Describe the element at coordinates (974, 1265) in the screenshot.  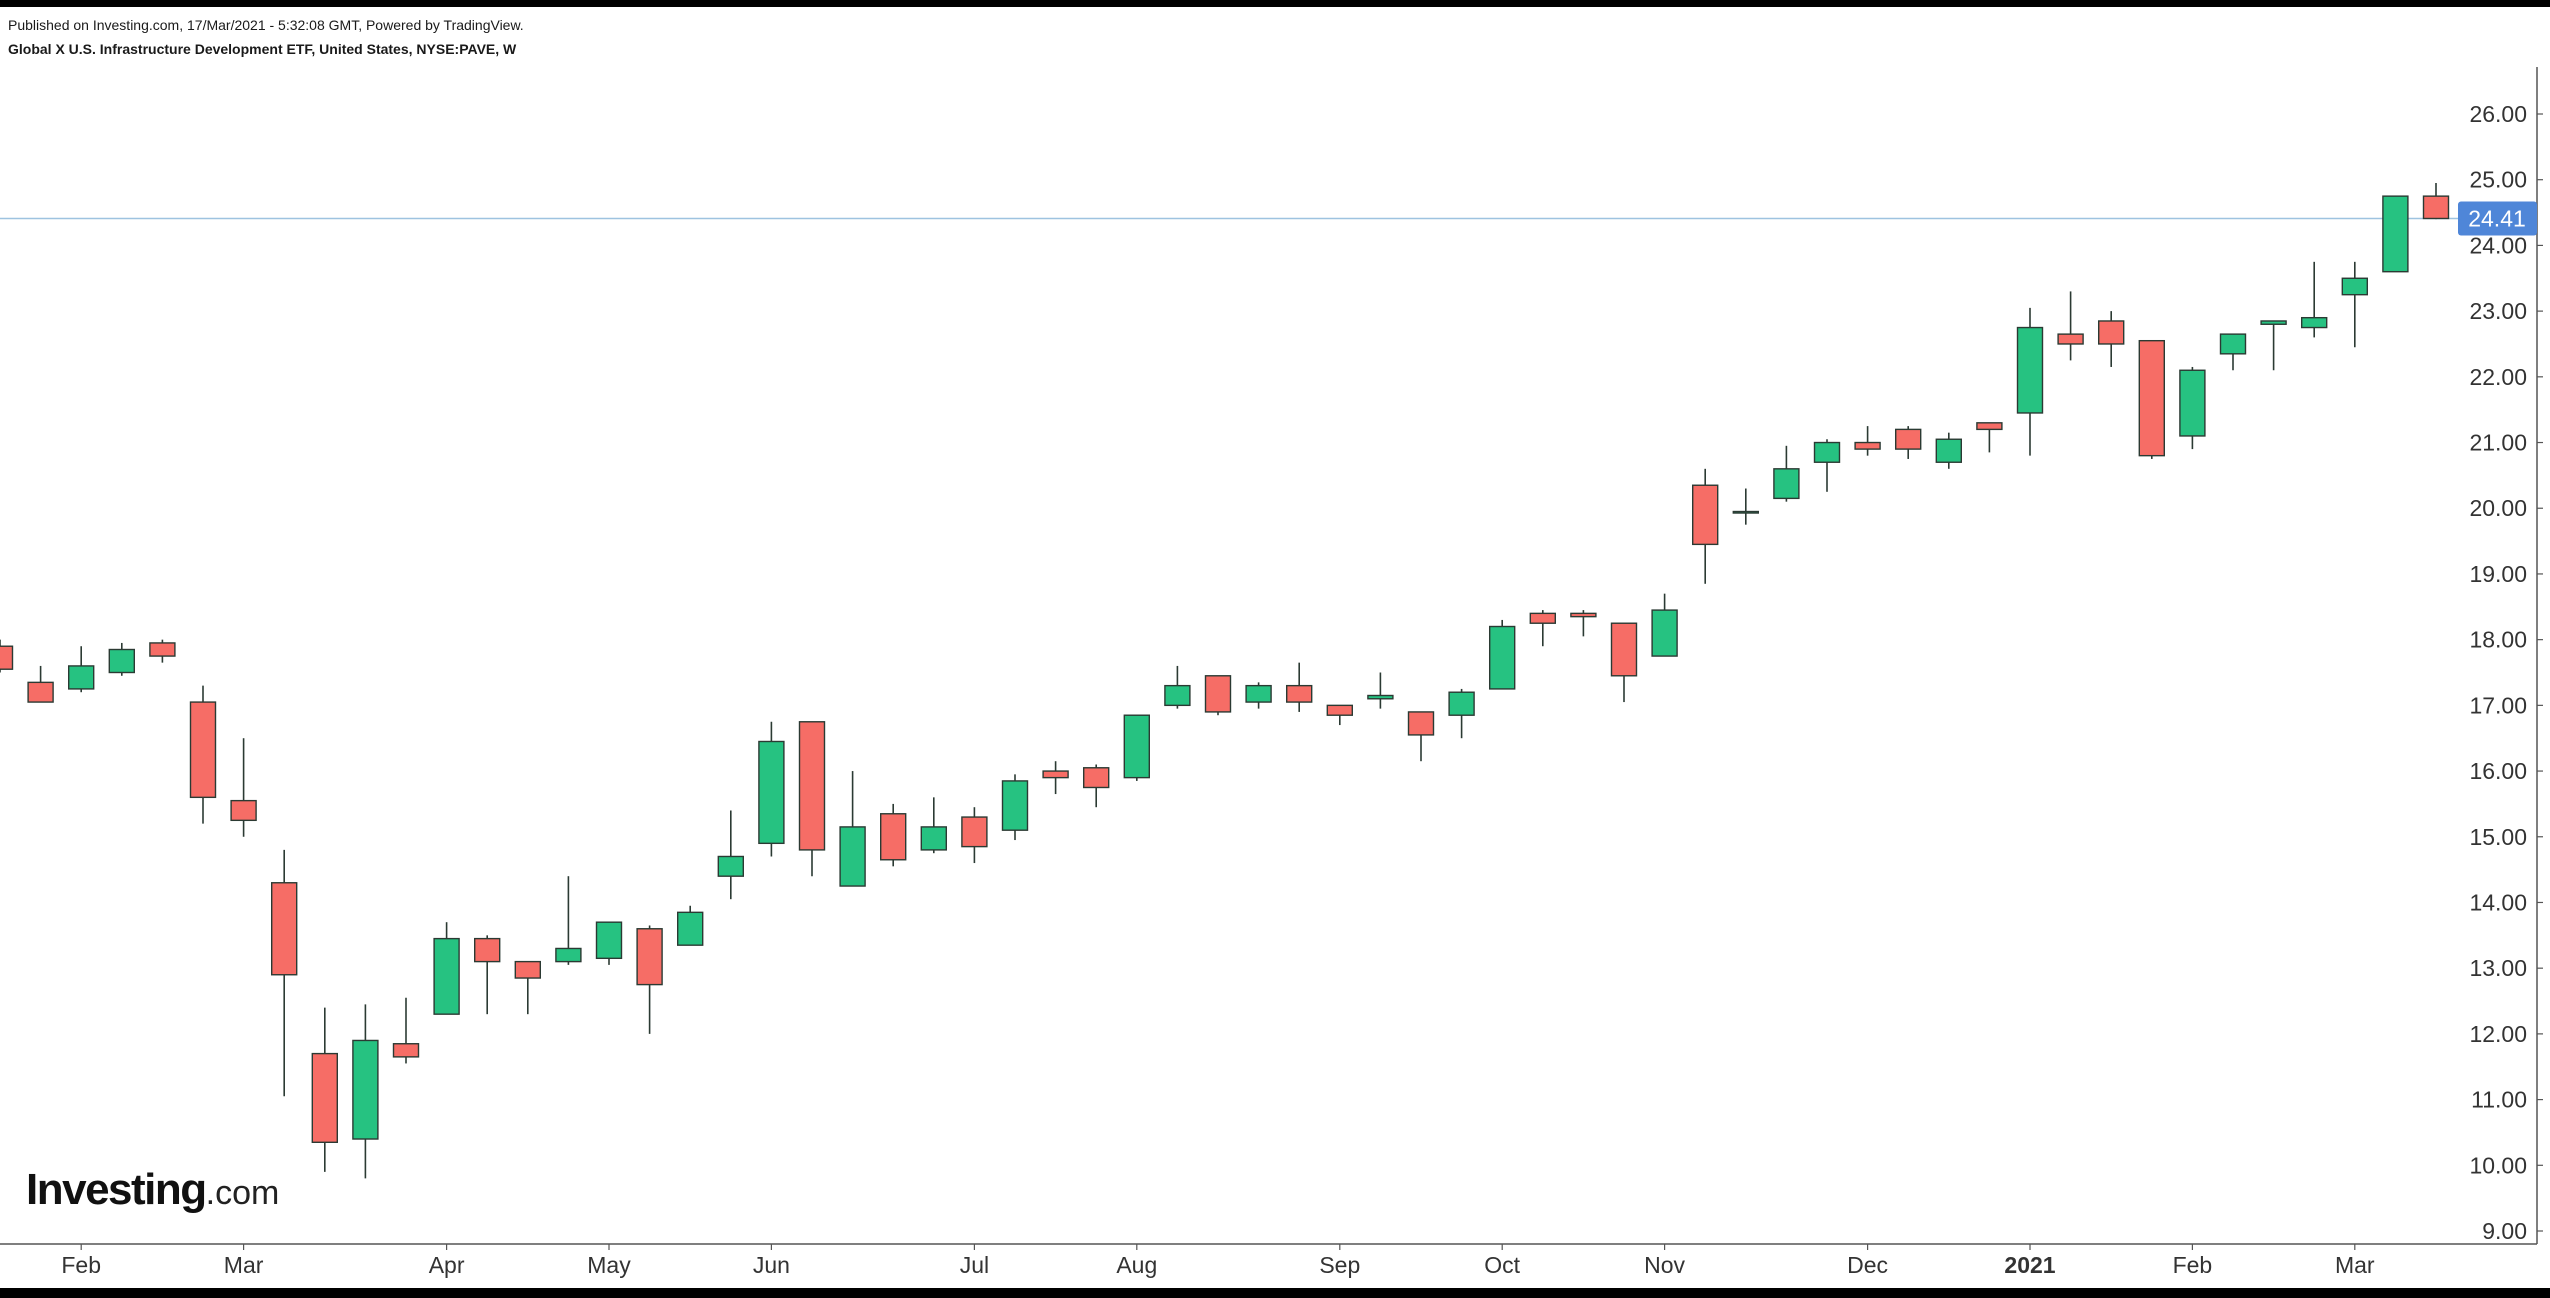
I see `x-tick-label: Jul` at that location.